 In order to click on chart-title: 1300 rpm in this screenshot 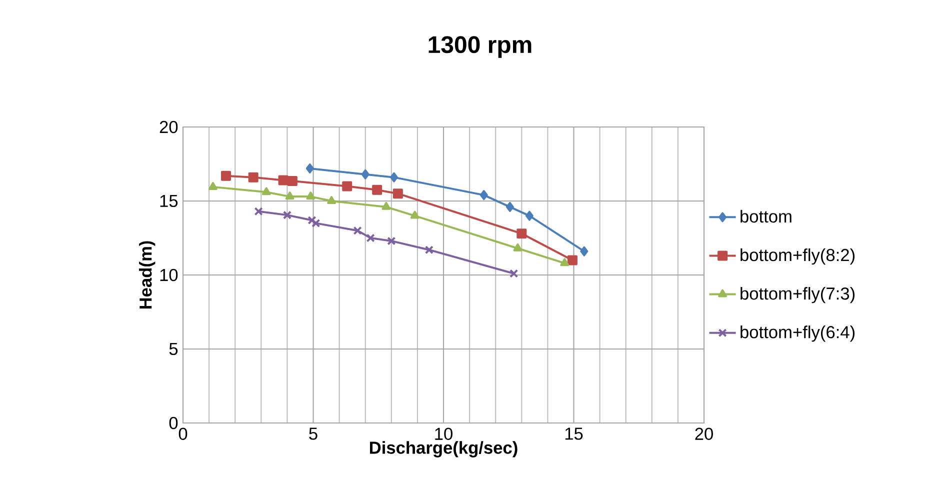, I will do `click(480, 47)`.